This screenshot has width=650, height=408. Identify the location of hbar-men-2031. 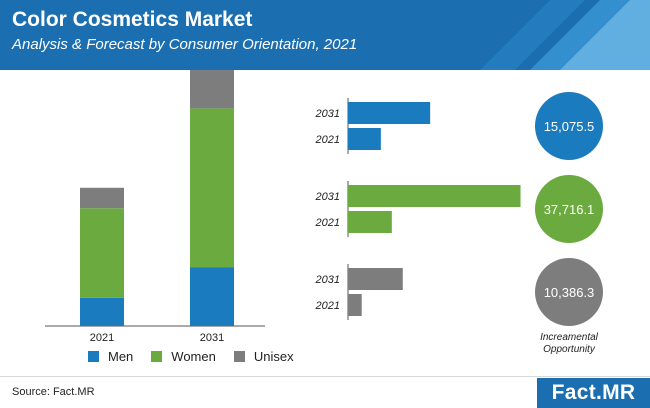
(389, 113).